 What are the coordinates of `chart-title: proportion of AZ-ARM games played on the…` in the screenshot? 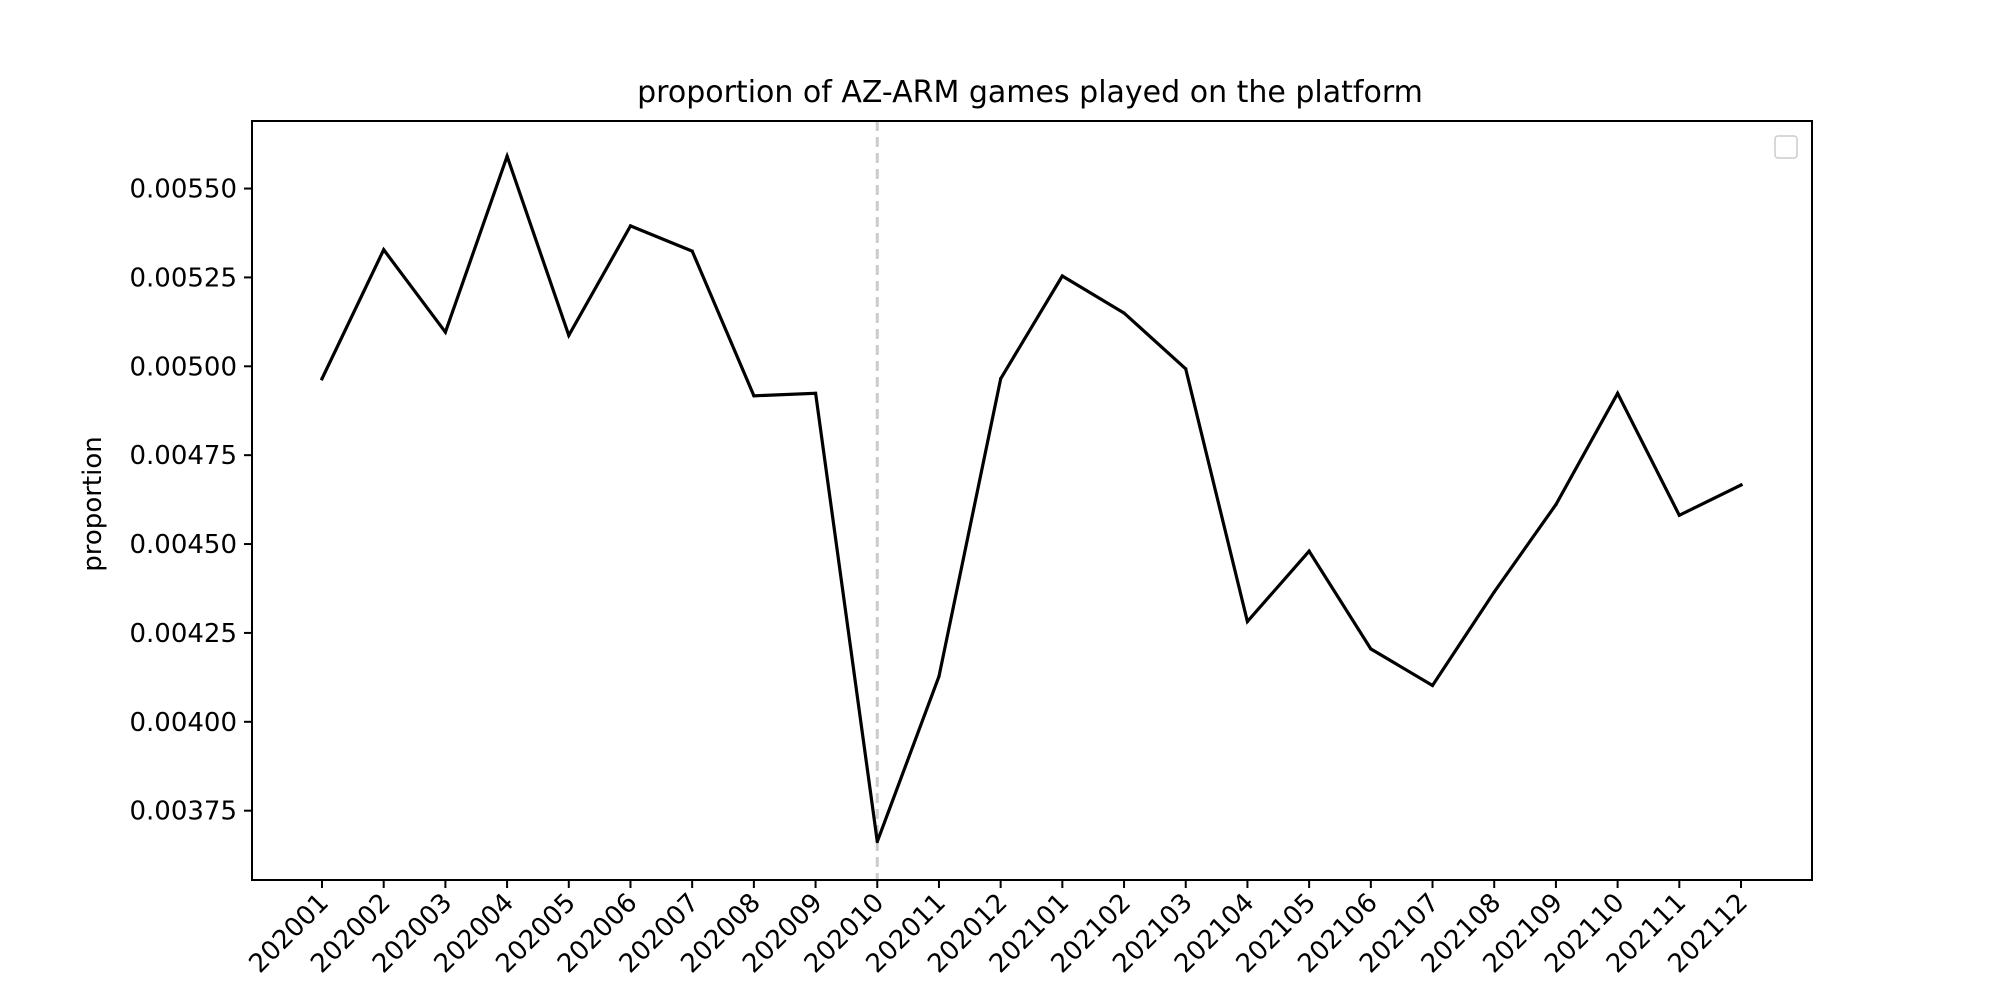 It's located at (1030, 92).